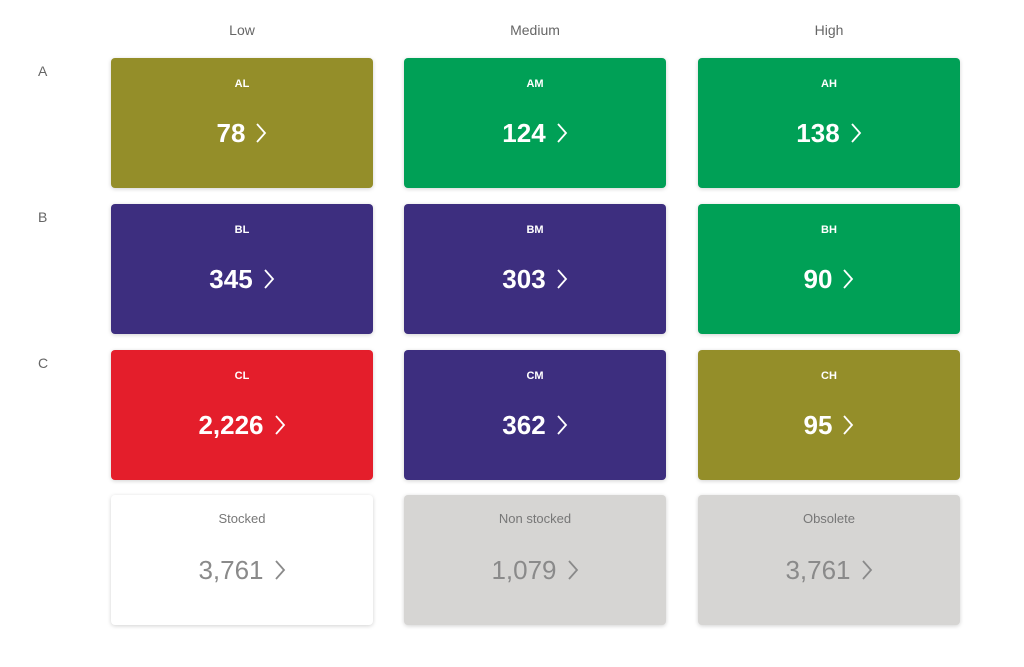 This screenshot has height=667, width=1024. I want to click on total-card: Non stocked 1,079, so click(535, 560).